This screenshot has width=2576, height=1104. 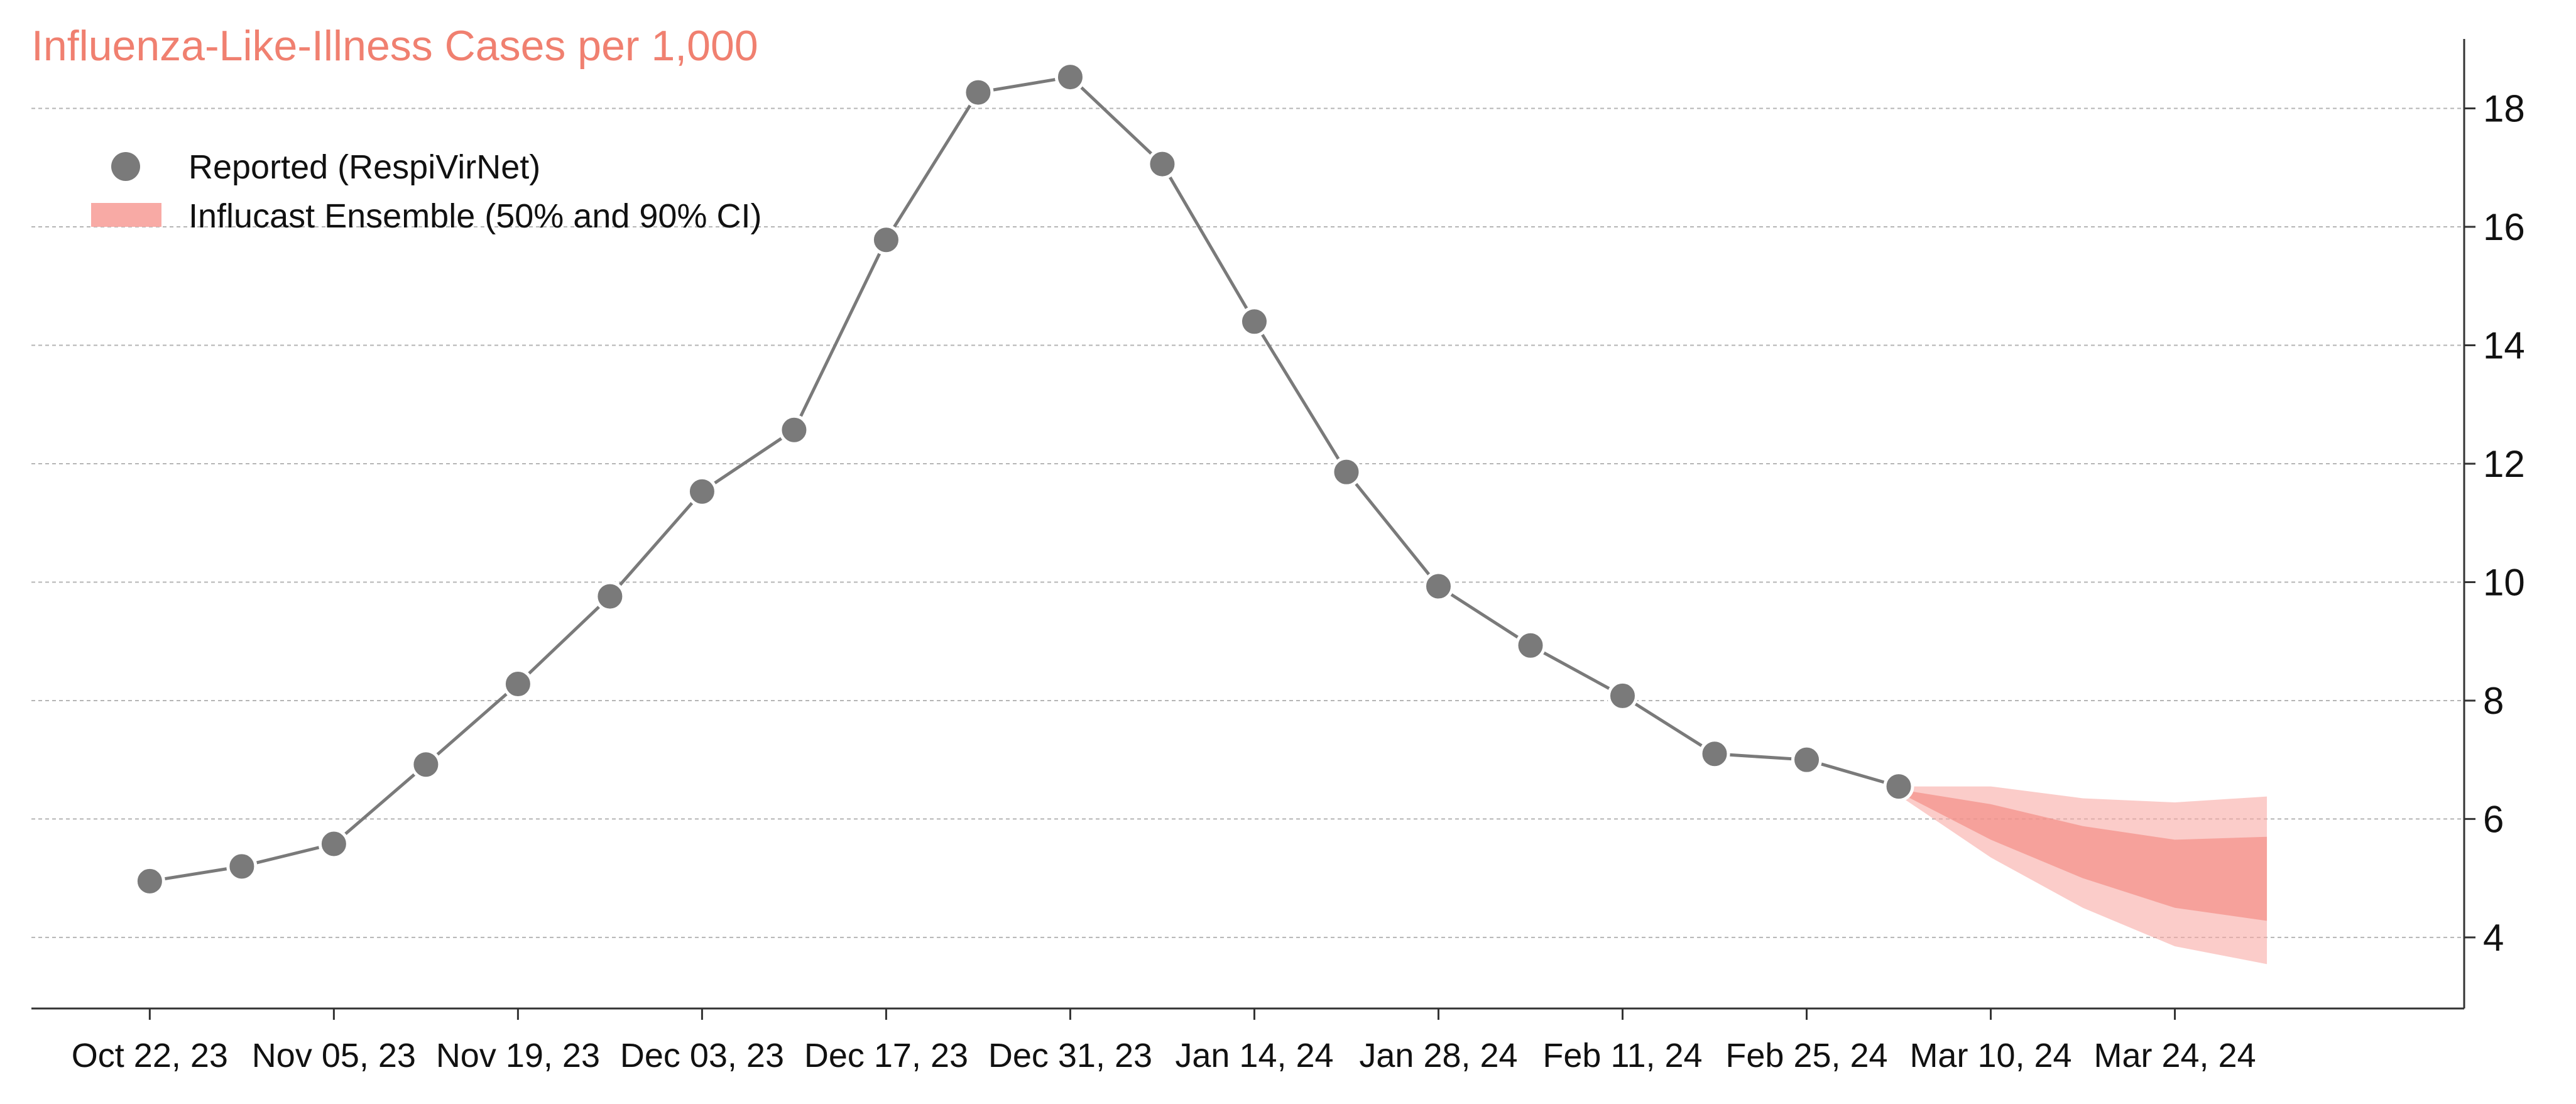 What do you see at coordinates (2504, 464) in the screenshot?
I see `y-tick-label-12: 12` at bounding box center [2504, 464].